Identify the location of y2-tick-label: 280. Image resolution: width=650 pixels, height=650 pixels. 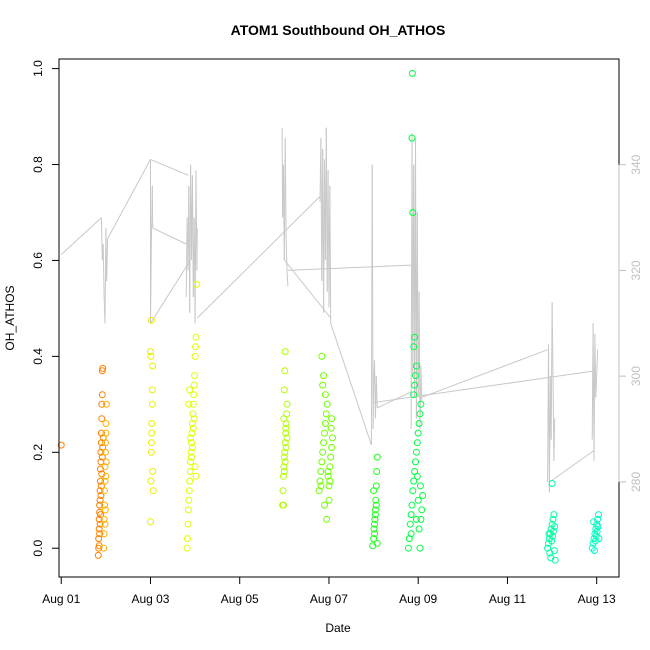
(636, 482).